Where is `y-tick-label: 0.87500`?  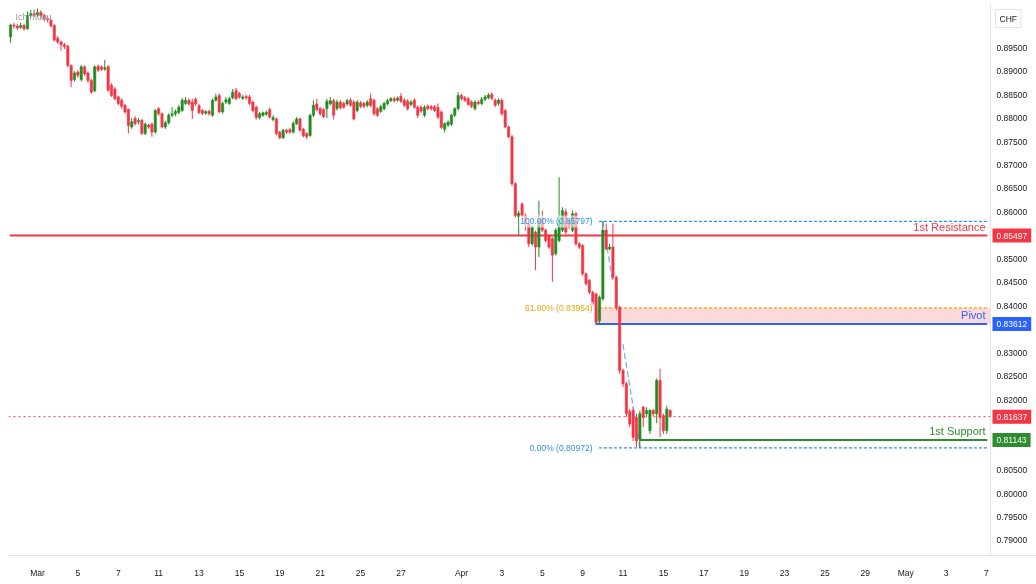 y-tick-label: 0.87500 is located at coordinates (1012, 141).